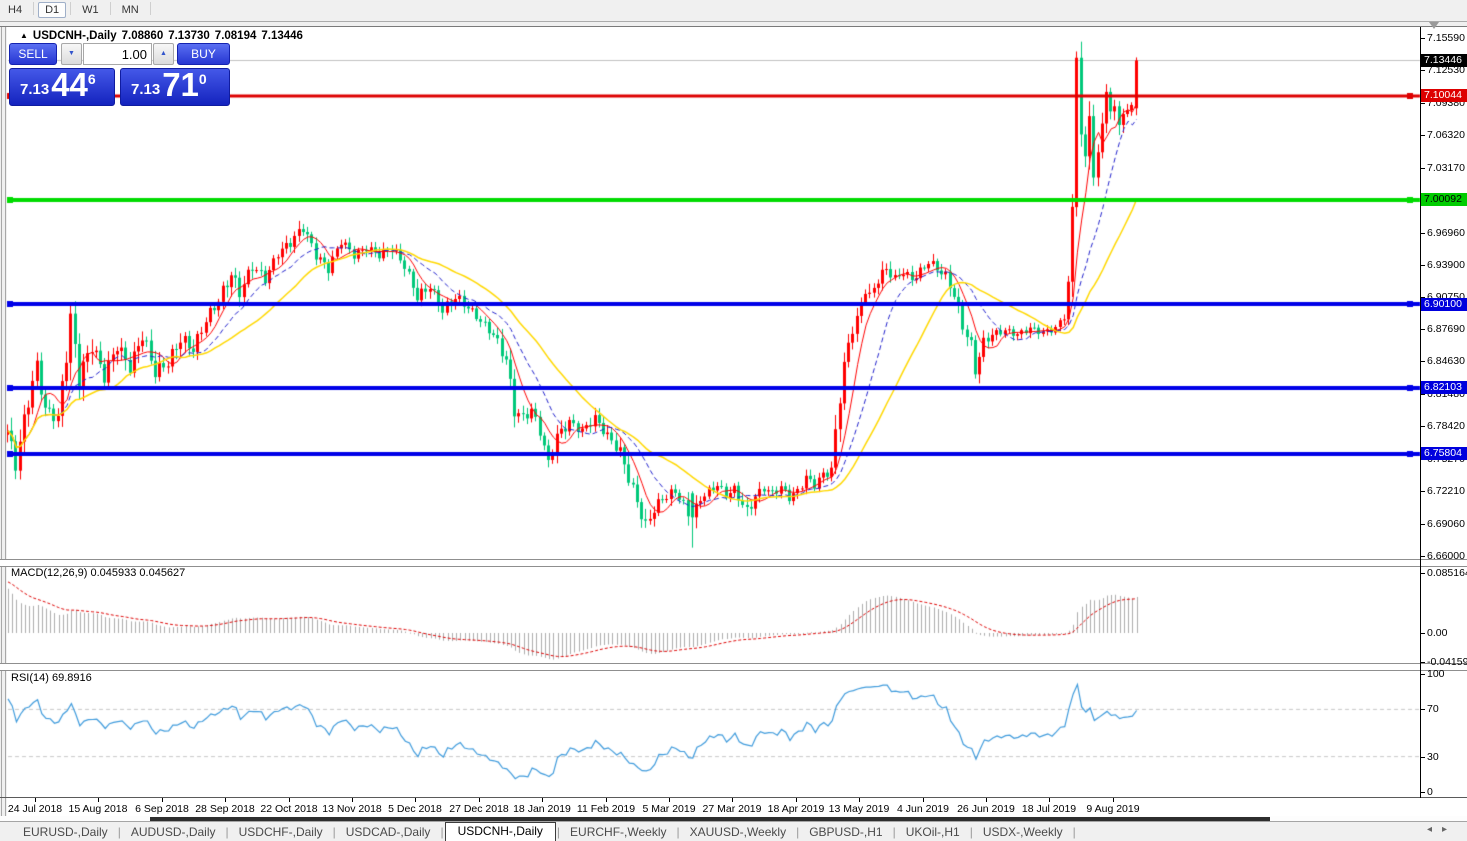 This screenshot has height=841, width=1467. What do you see at coordinates (1437, 633) in the screenshot?
I see `macd-axis-label: 0.00` at bounding box center [1437, 633].